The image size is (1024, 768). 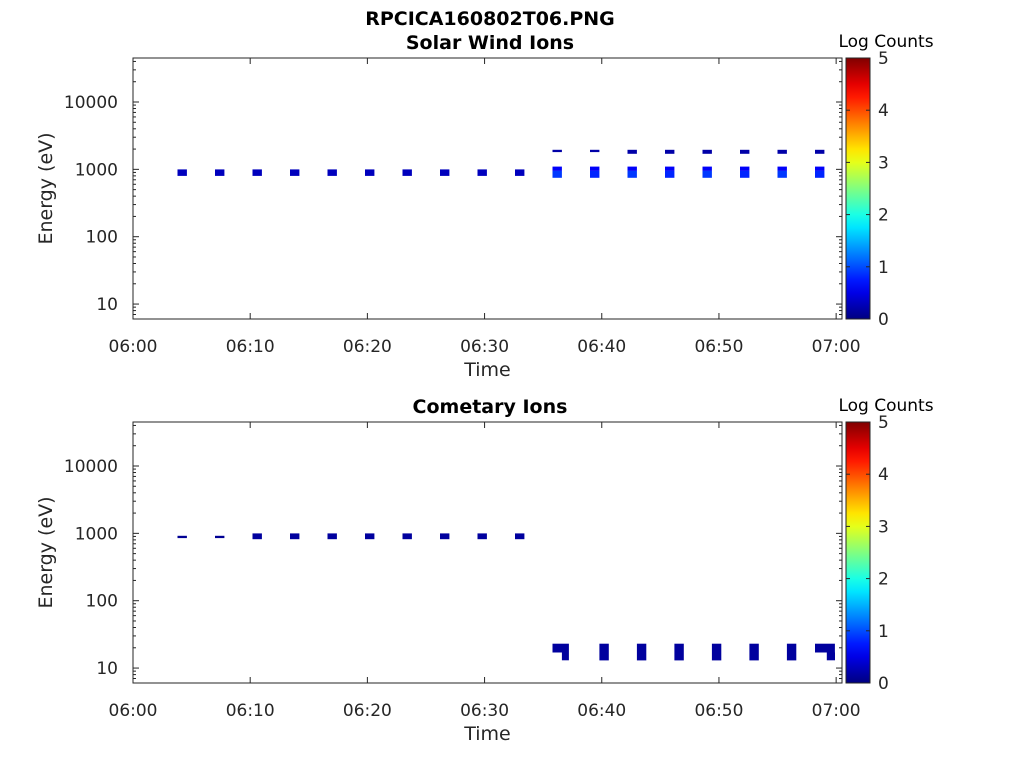 I want to click on solar-wind-ions-xtick-label-0: 06:00, so click(x=133, y=347).